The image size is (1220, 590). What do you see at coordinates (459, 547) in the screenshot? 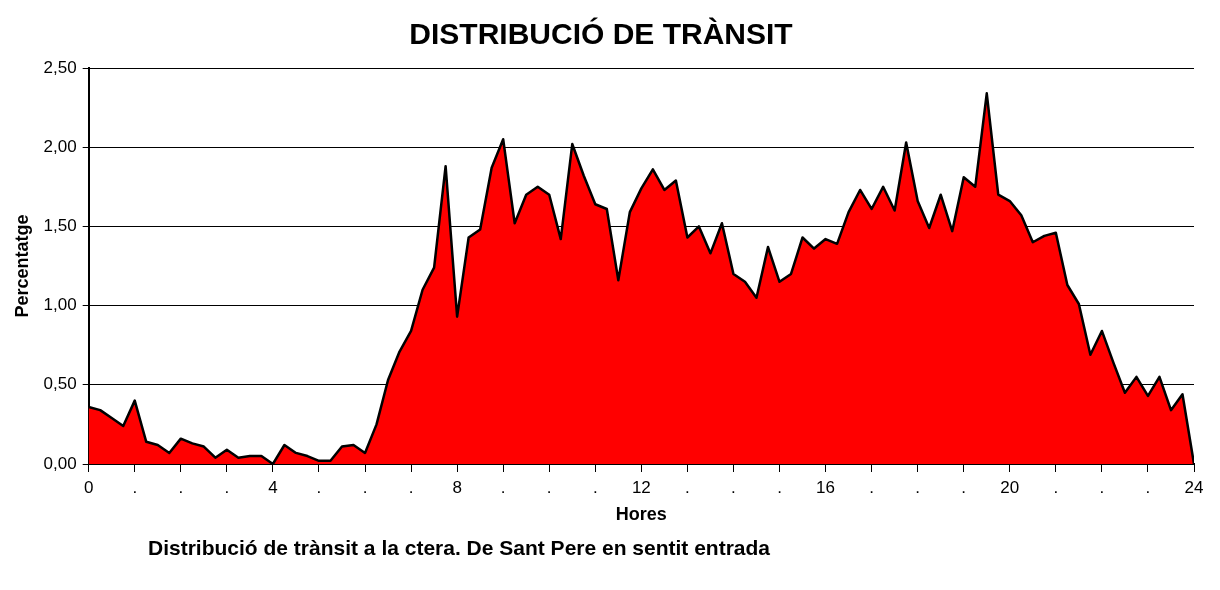
I see `text: Distribució de trànsit a la ctera. De Sant Pere en sentit entrada` at bounding box center [459, 547].